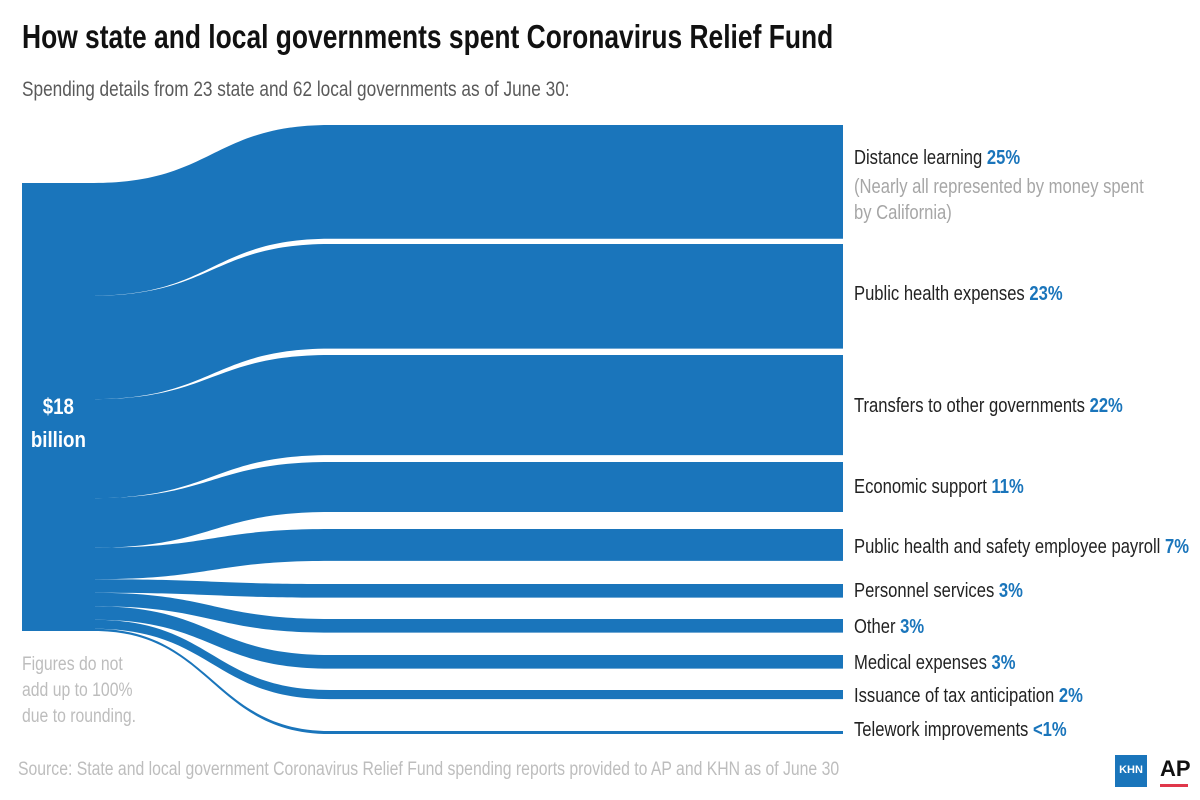  I want to click on annotation-line: (Nearly all represented by money spent, so click(999, 187).